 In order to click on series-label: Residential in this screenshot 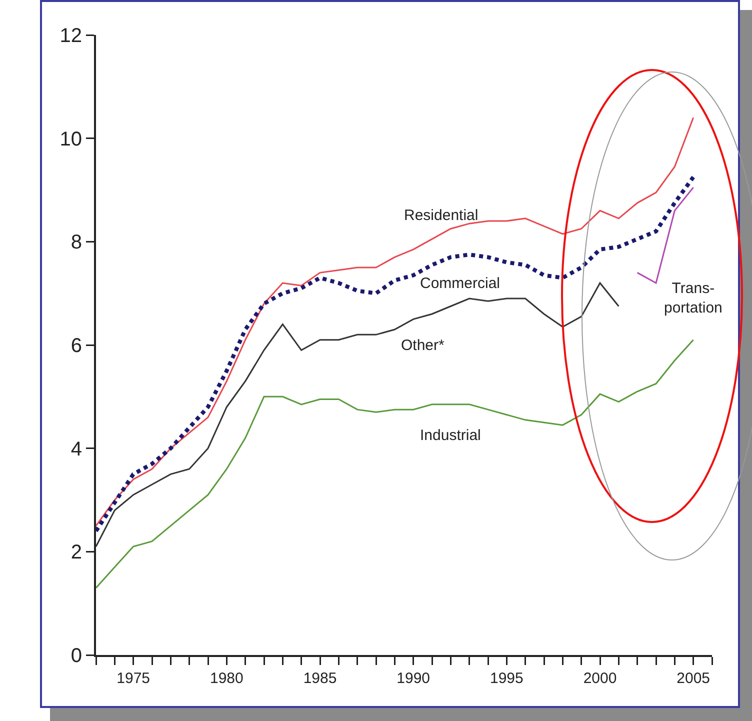, I will do `click(441, 215)`.